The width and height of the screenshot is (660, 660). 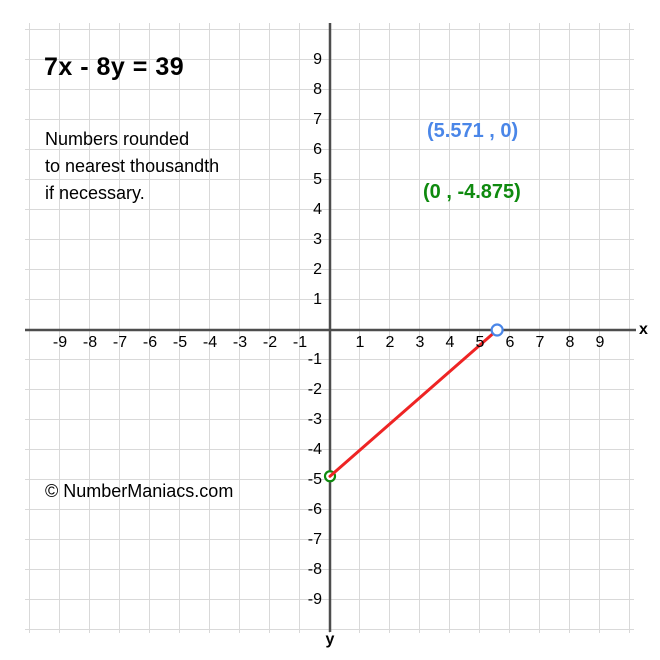 What do you see at coordinates (413, 403) in the screenshot?
I see `intercept-line` at bounding box center [413, 403].